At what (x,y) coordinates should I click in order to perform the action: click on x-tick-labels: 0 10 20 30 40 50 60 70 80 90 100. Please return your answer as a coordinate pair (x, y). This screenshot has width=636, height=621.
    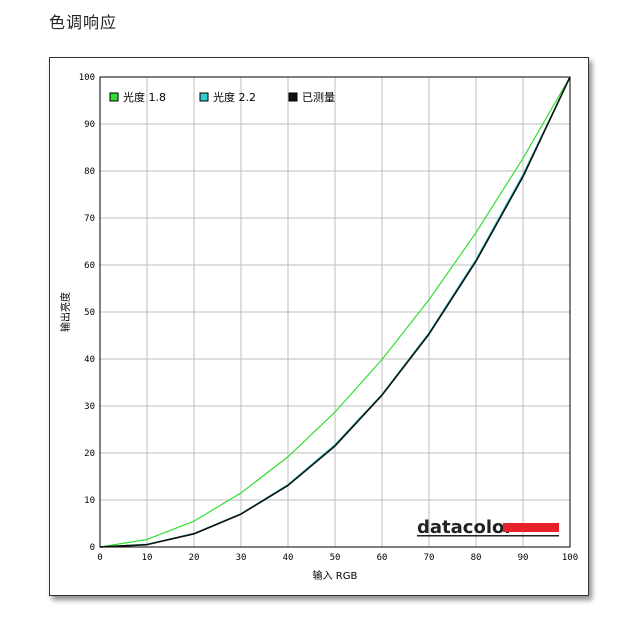
    Looking at the image, I should click on (337, 558).